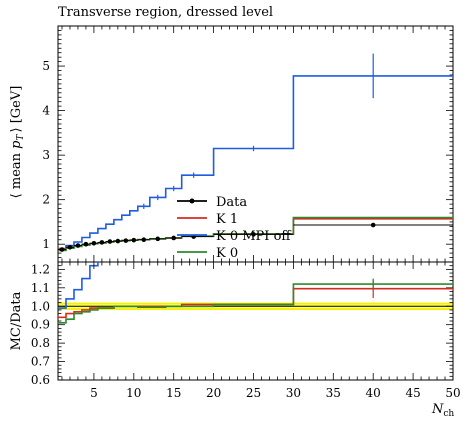 This screenshot has height=421, width=467. Describe the element at coordinates (40, 269) in the screenshot. I see `ratio-y-tick-label: 1.2` at that location.